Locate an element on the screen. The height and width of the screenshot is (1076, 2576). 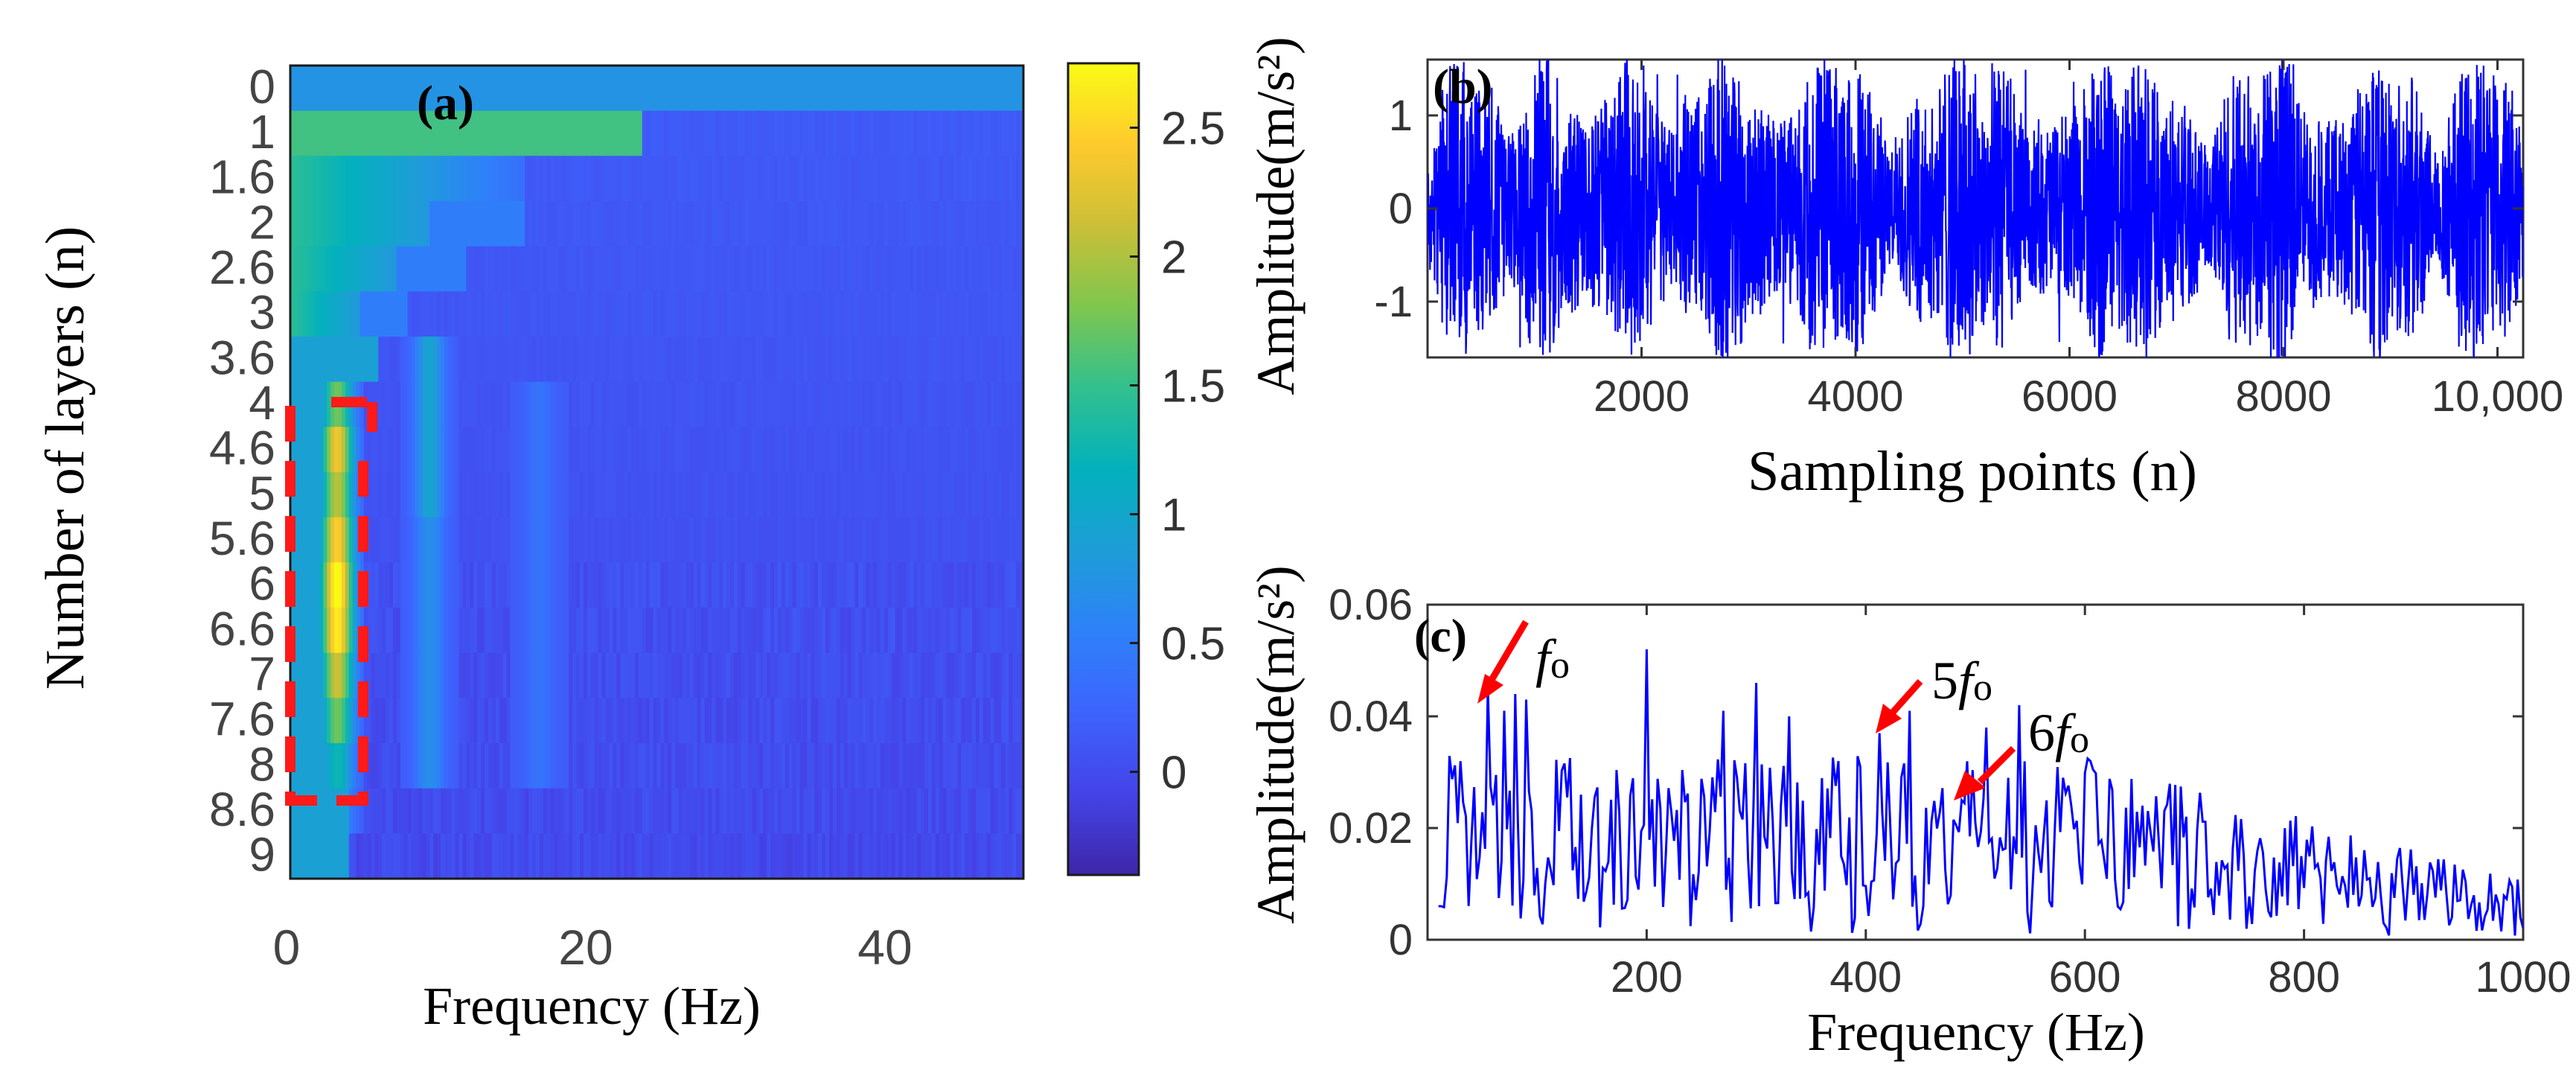
y-tick-label-c: 0.02 is located at coordinates (1371, 828).